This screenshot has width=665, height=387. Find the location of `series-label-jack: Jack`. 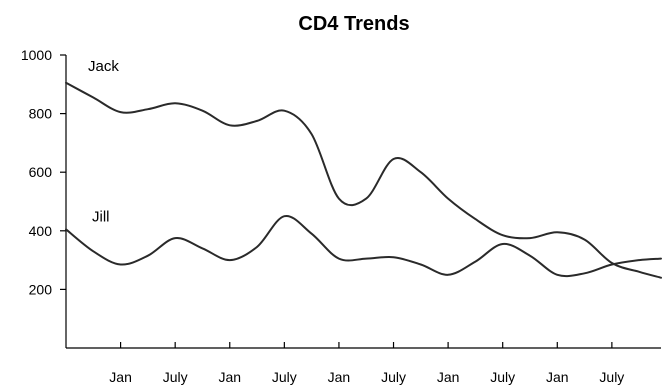

series-label-jack: Jack is located at coordinates (103, 66).